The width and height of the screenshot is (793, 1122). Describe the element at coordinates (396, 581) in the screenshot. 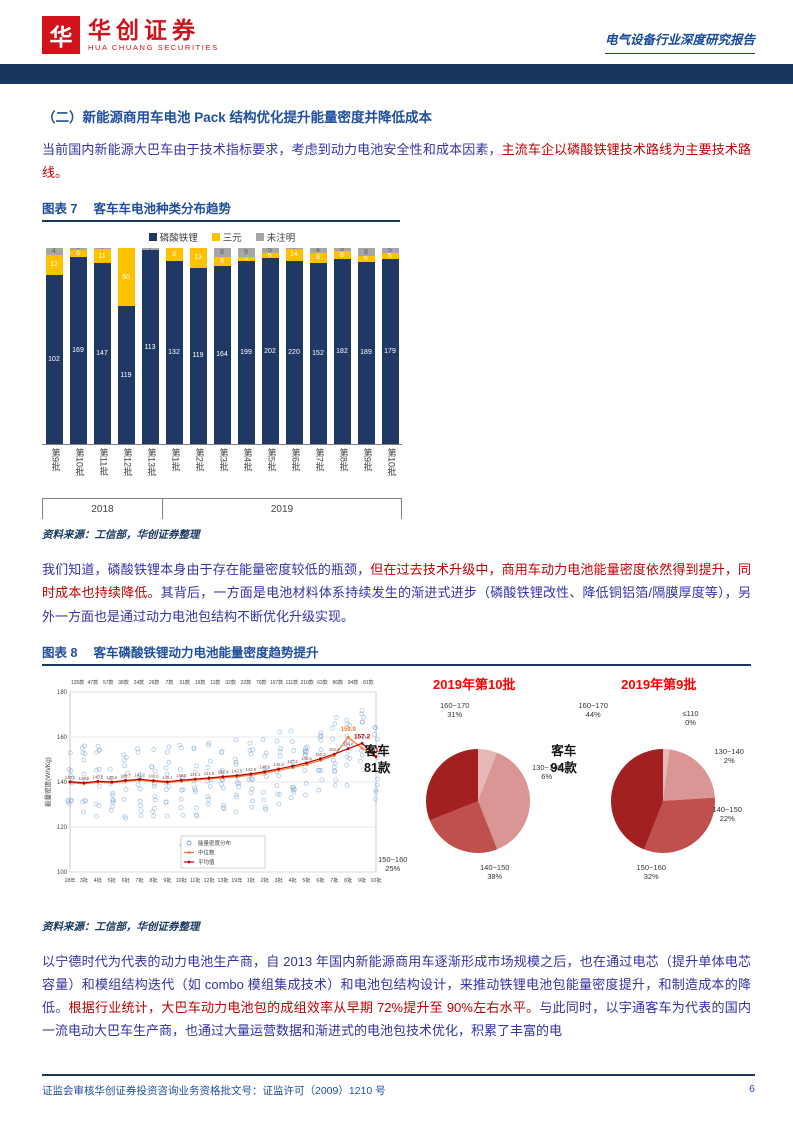

I see `text-segment: 但在过去技术升级中，商用车动力电池能量密度依然得到提升，同时成本也持续降低。` at that location.